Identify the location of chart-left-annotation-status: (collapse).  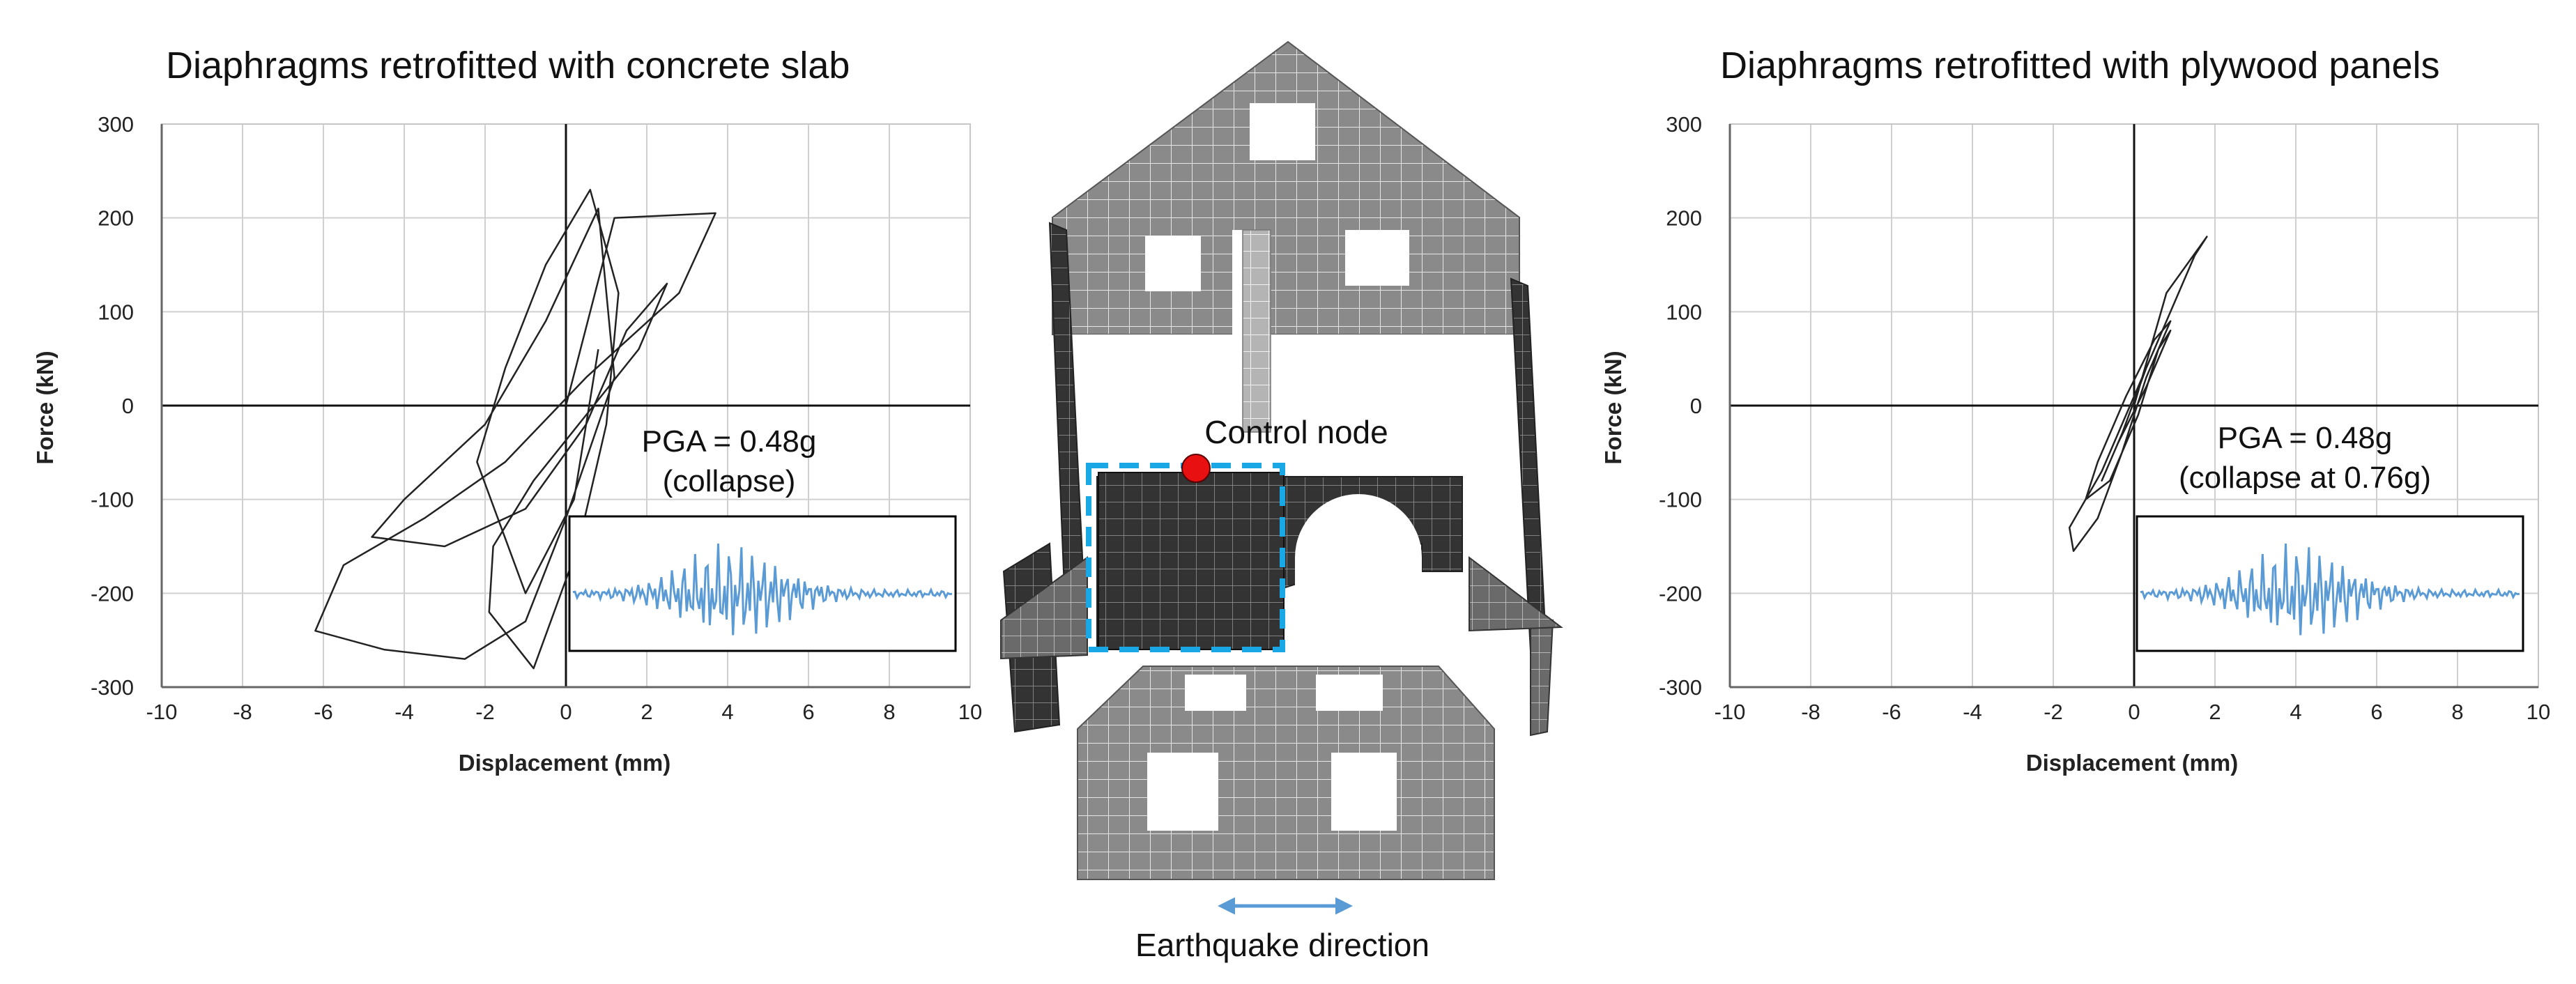
(729, 481).